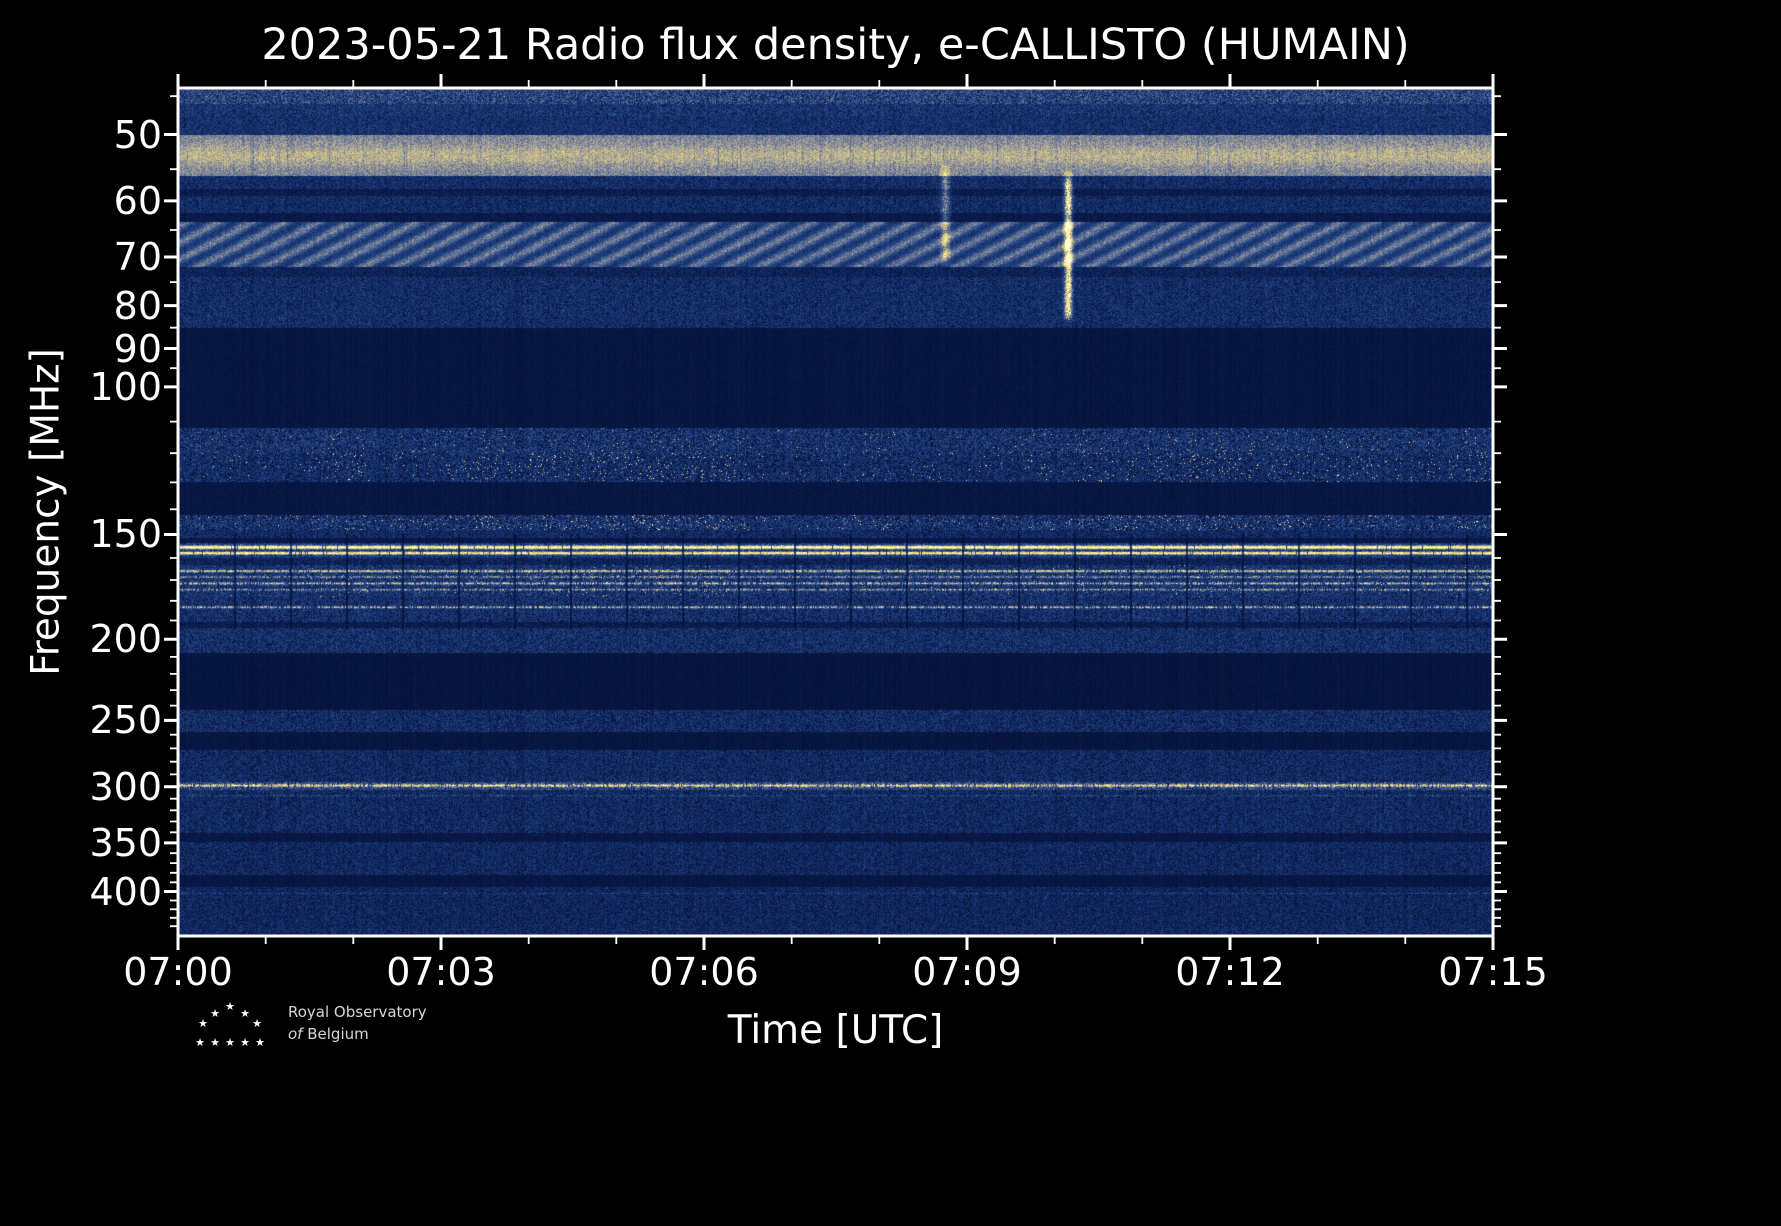 The height and width of the screenshot is (1226, 1781). Describe the element at coordinates (230, 1024) in the screenshot. I see `stars-icon: ★ ★ ★ ★ ★ ★ ★ ★ ★ ★` at that location.